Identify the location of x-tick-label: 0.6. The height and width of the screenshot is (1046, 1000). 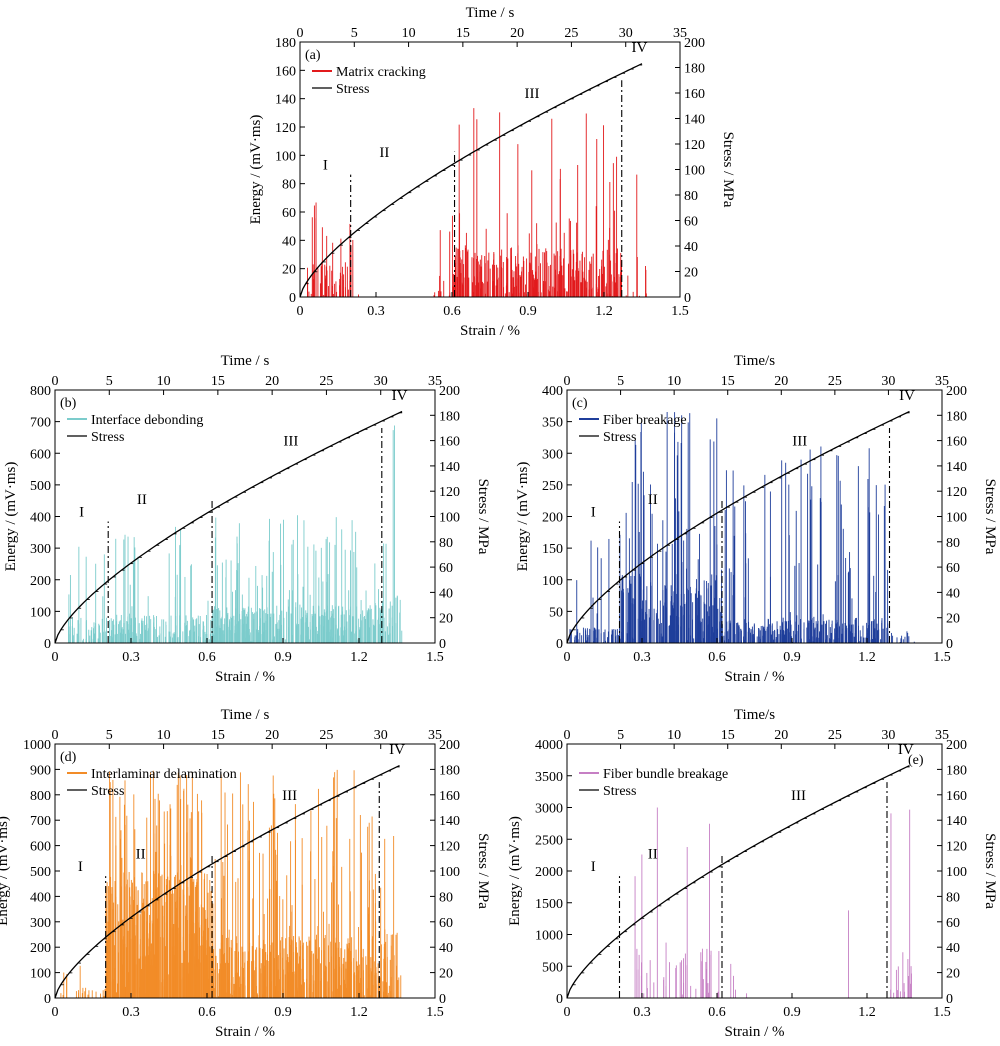
(207, 657).